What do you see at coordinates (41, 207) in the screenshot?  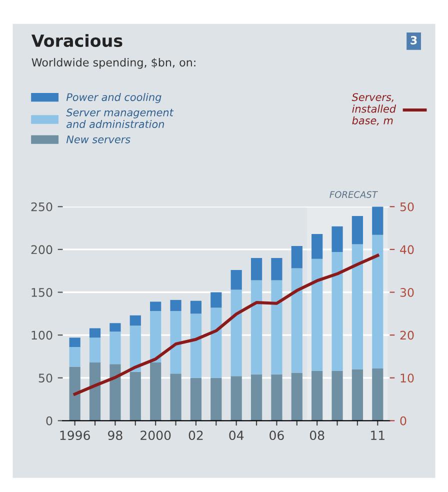 I see `y-tick-label: 250` at bounding box center [41, 207].